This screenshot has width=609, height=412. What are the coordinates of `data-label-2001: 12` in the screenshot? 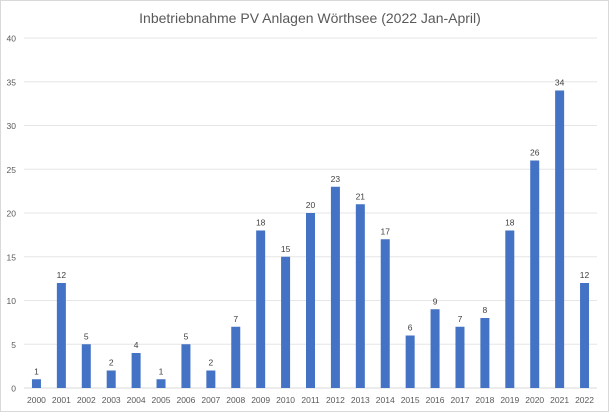 It's located at (62, 275).